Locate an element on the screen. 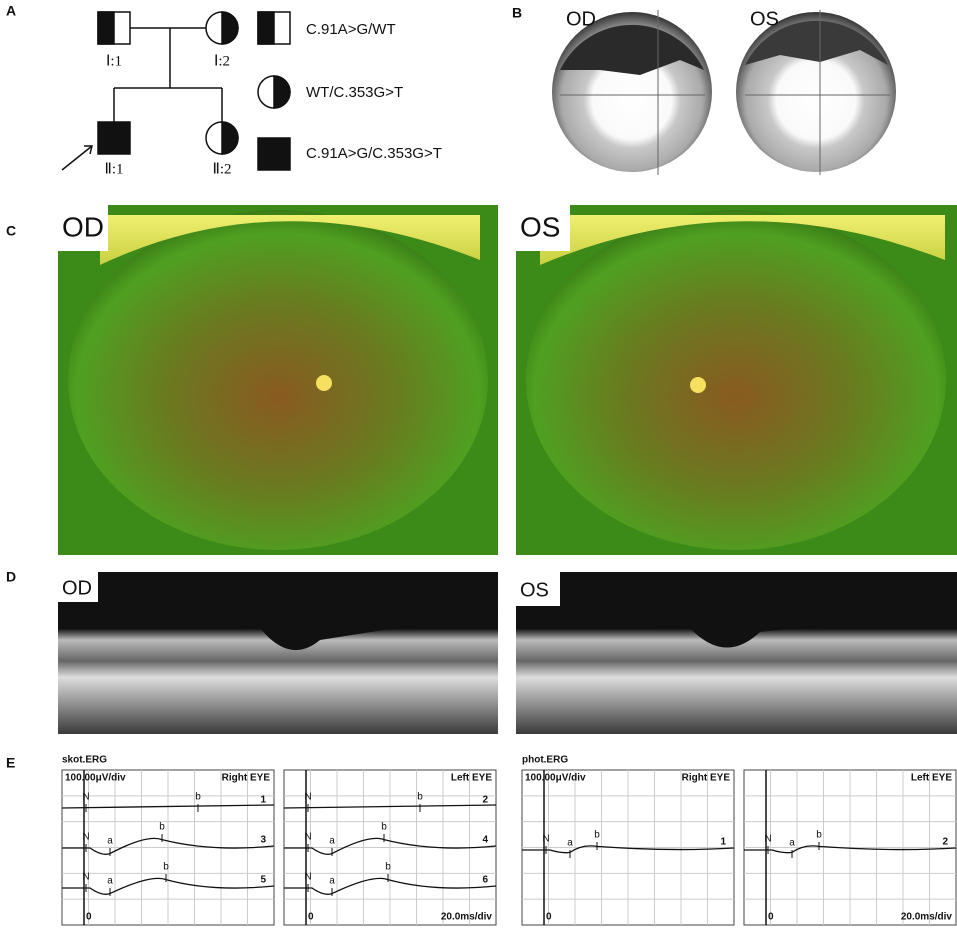  legend-text: C.91A>G/C.353G>T is located at coordinates (374, 153).